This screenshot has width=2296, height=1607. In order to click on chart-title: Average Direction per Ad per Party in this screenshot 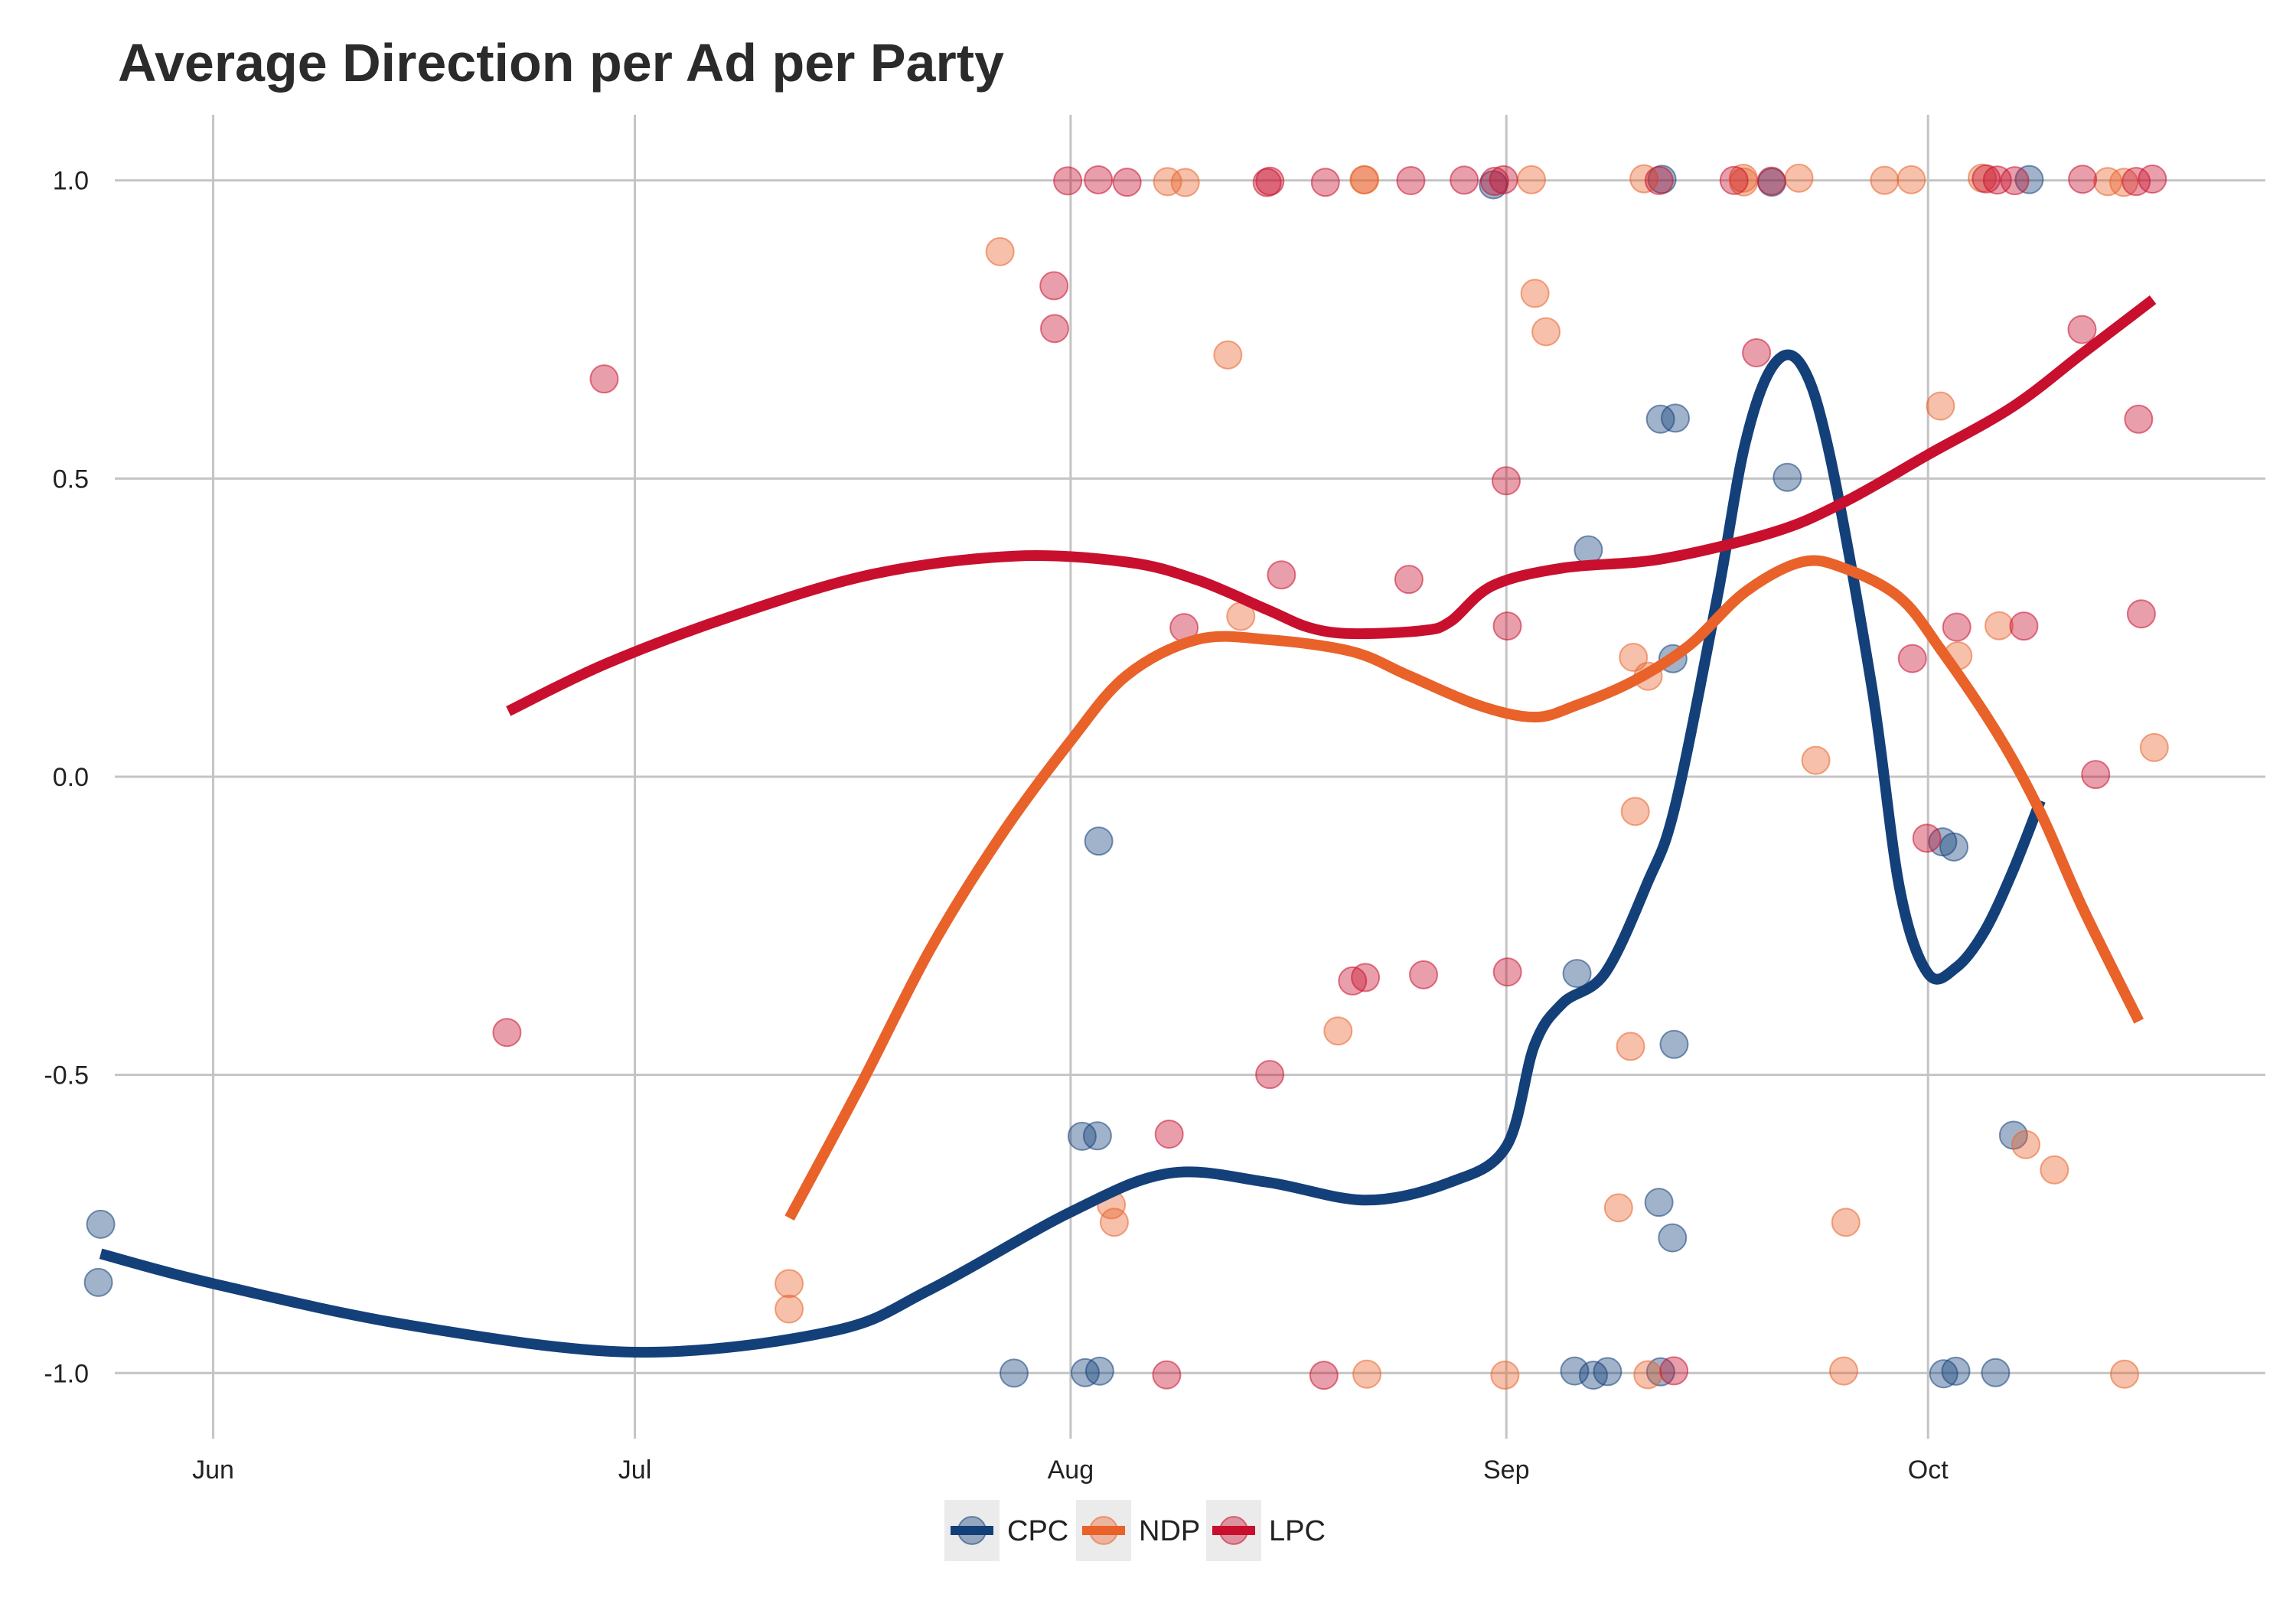, I will do `click(561, 63)`.